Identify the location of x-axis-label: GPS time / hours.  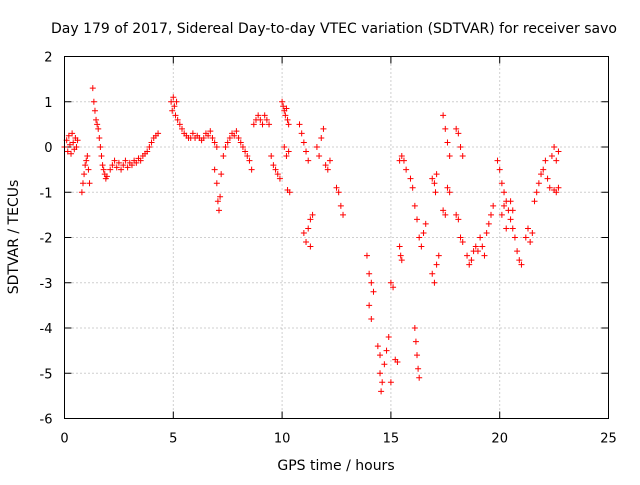
(335, 466).